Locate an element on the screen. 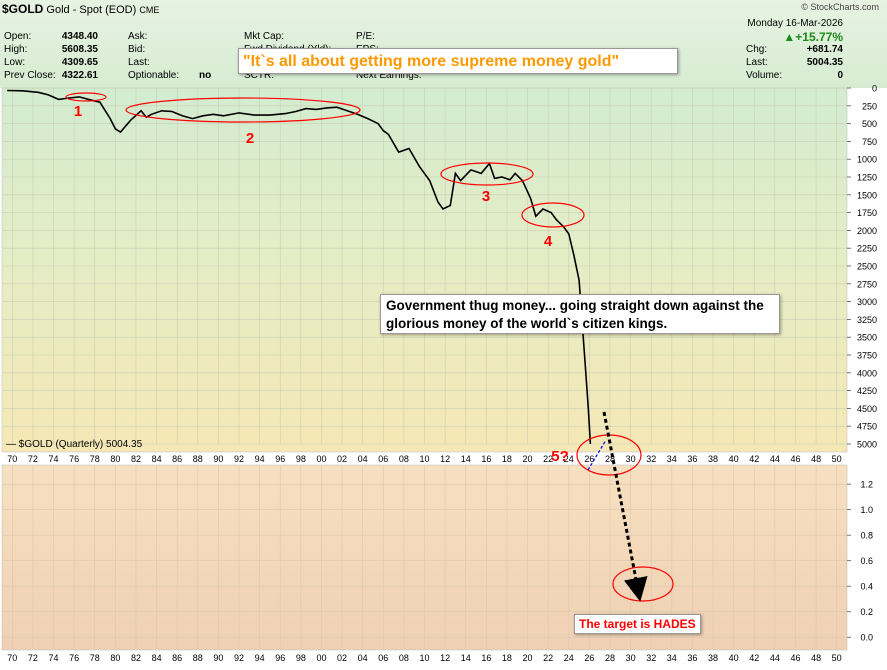 This screenshot has height=670, width=887. bottom-x-tick-37: 44 is located at coordinates (775, 658).